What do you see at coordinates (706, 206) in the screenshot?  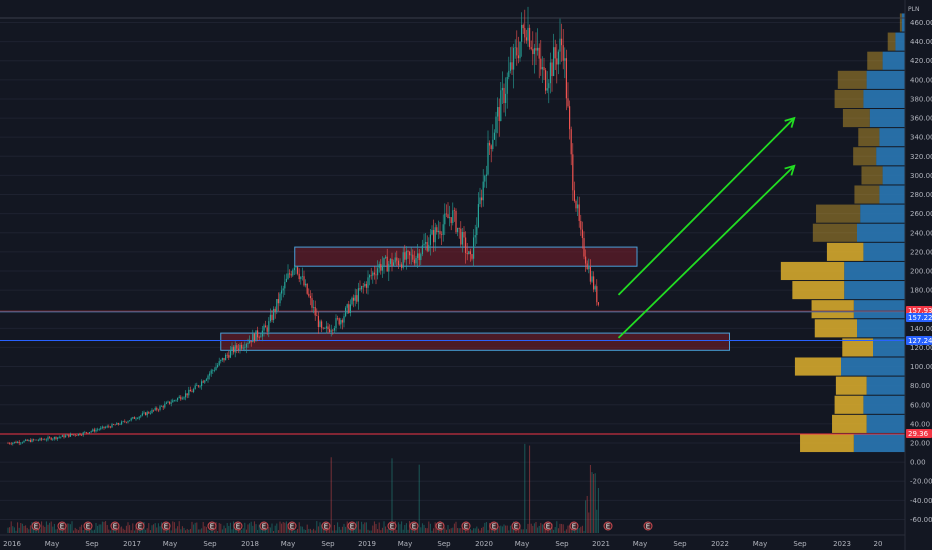 I see `trend-arrow` at bounding box center [706, 206].